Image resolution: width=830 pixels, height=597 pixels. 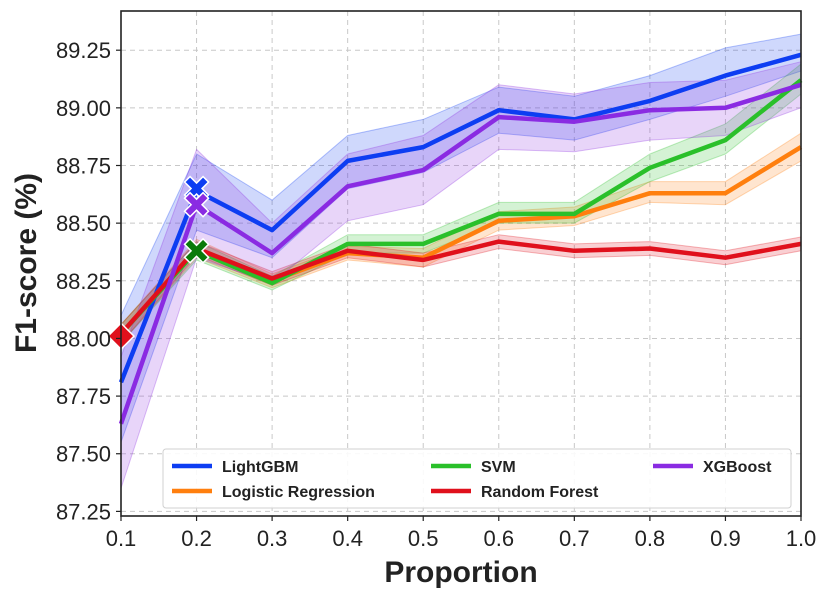 I want to click on x-tick-label: 0.9, so click(x=725, y=538).